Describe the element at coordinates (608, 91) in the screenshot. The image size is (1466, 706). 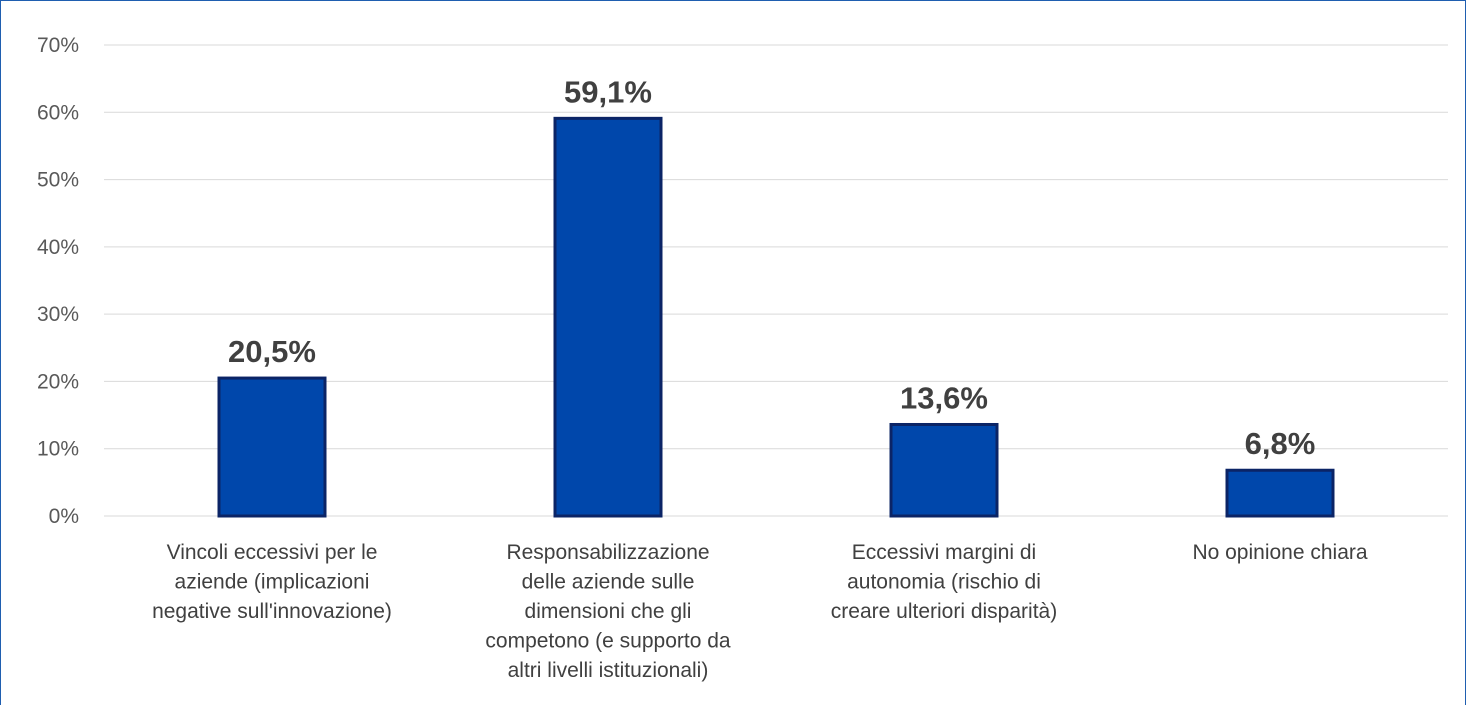
I see `data-label-2: 59,1%` at that location.